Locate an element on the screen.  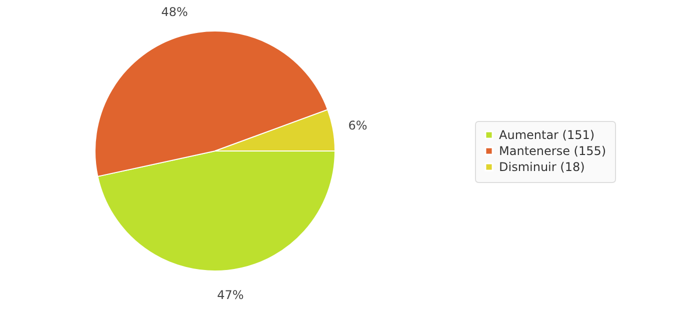
legend-label: Aumentar (151) is located at coordinates (547, 135).